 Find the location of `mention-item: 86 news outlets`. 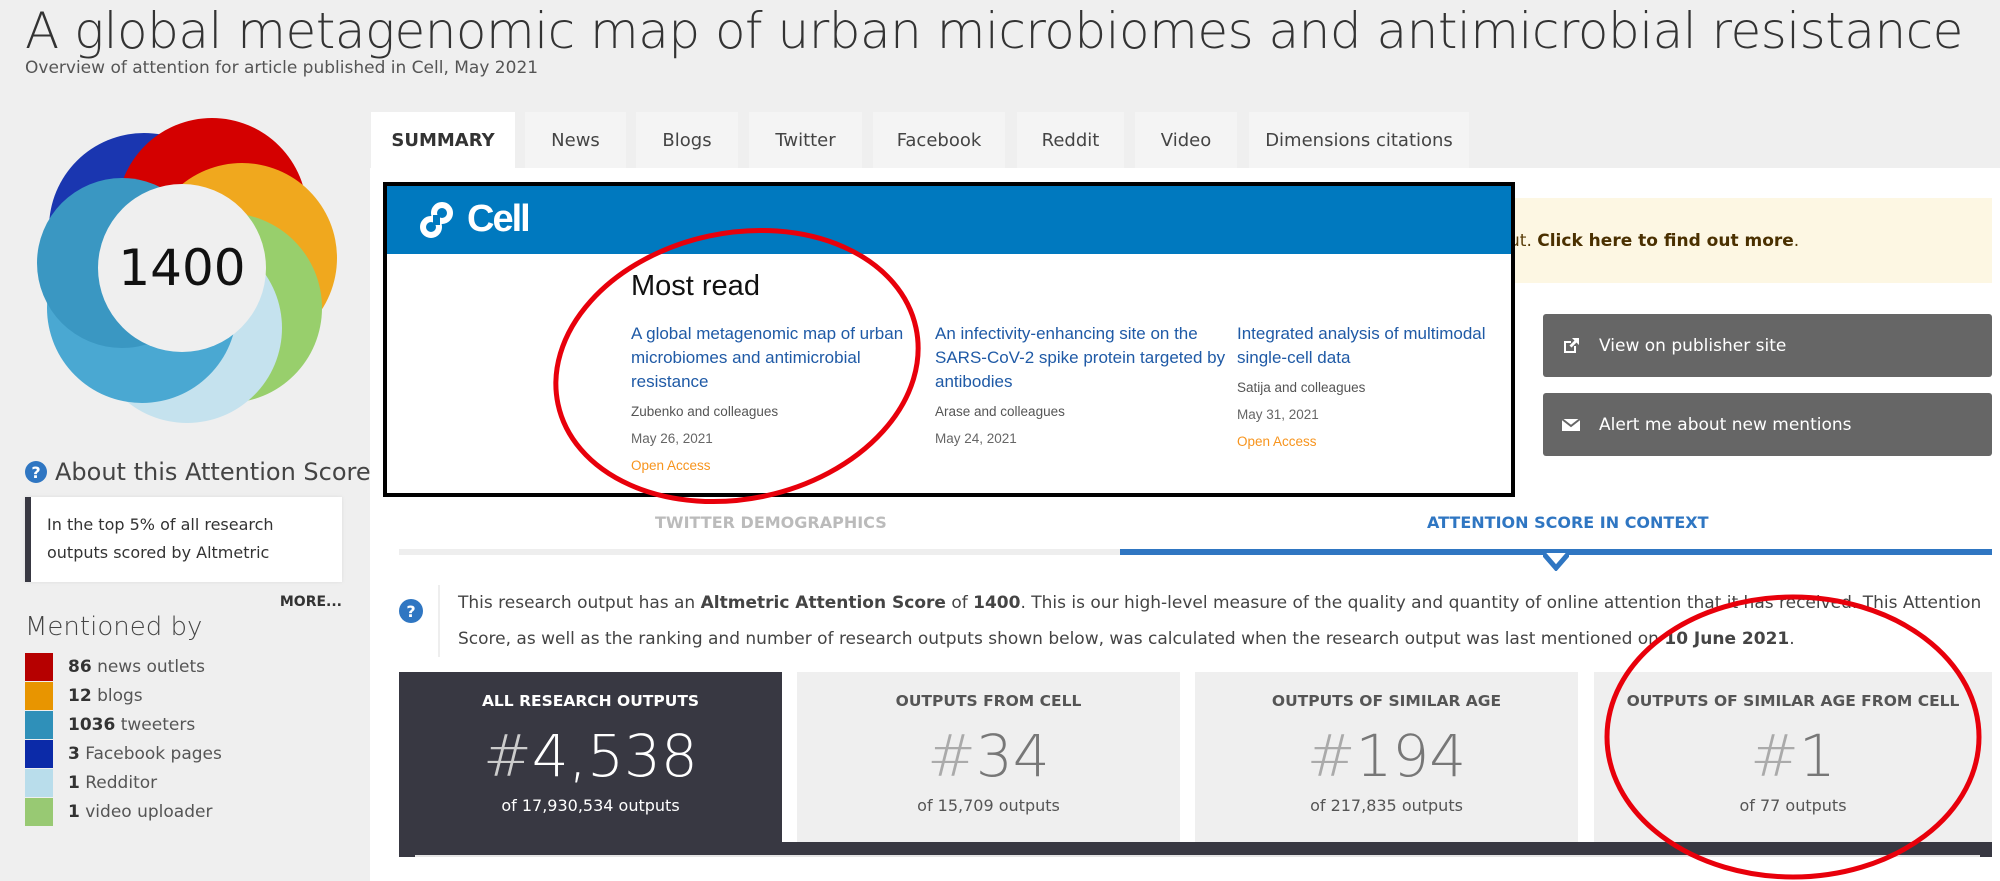

mention-item: 86 news outlets is located at coordinates (115, 667).